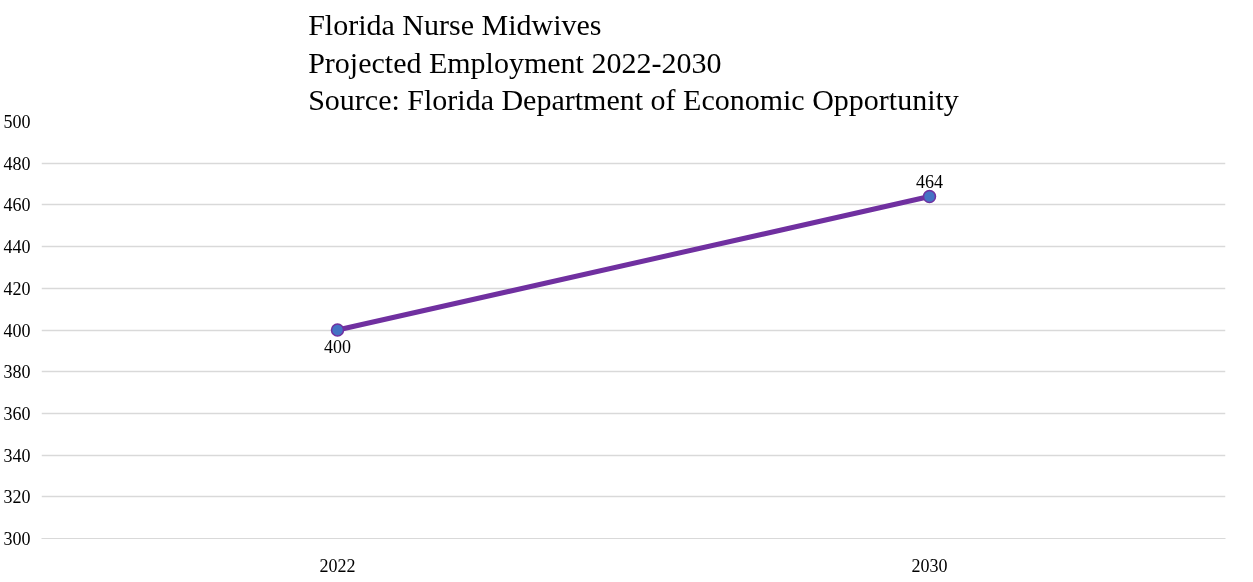 The height and width of the screenshot is (582, 1253). What do you see at coordinates (17, 205) in the screenshot?
I see `y-tick-label: 460` at bounding box center [17, 205].